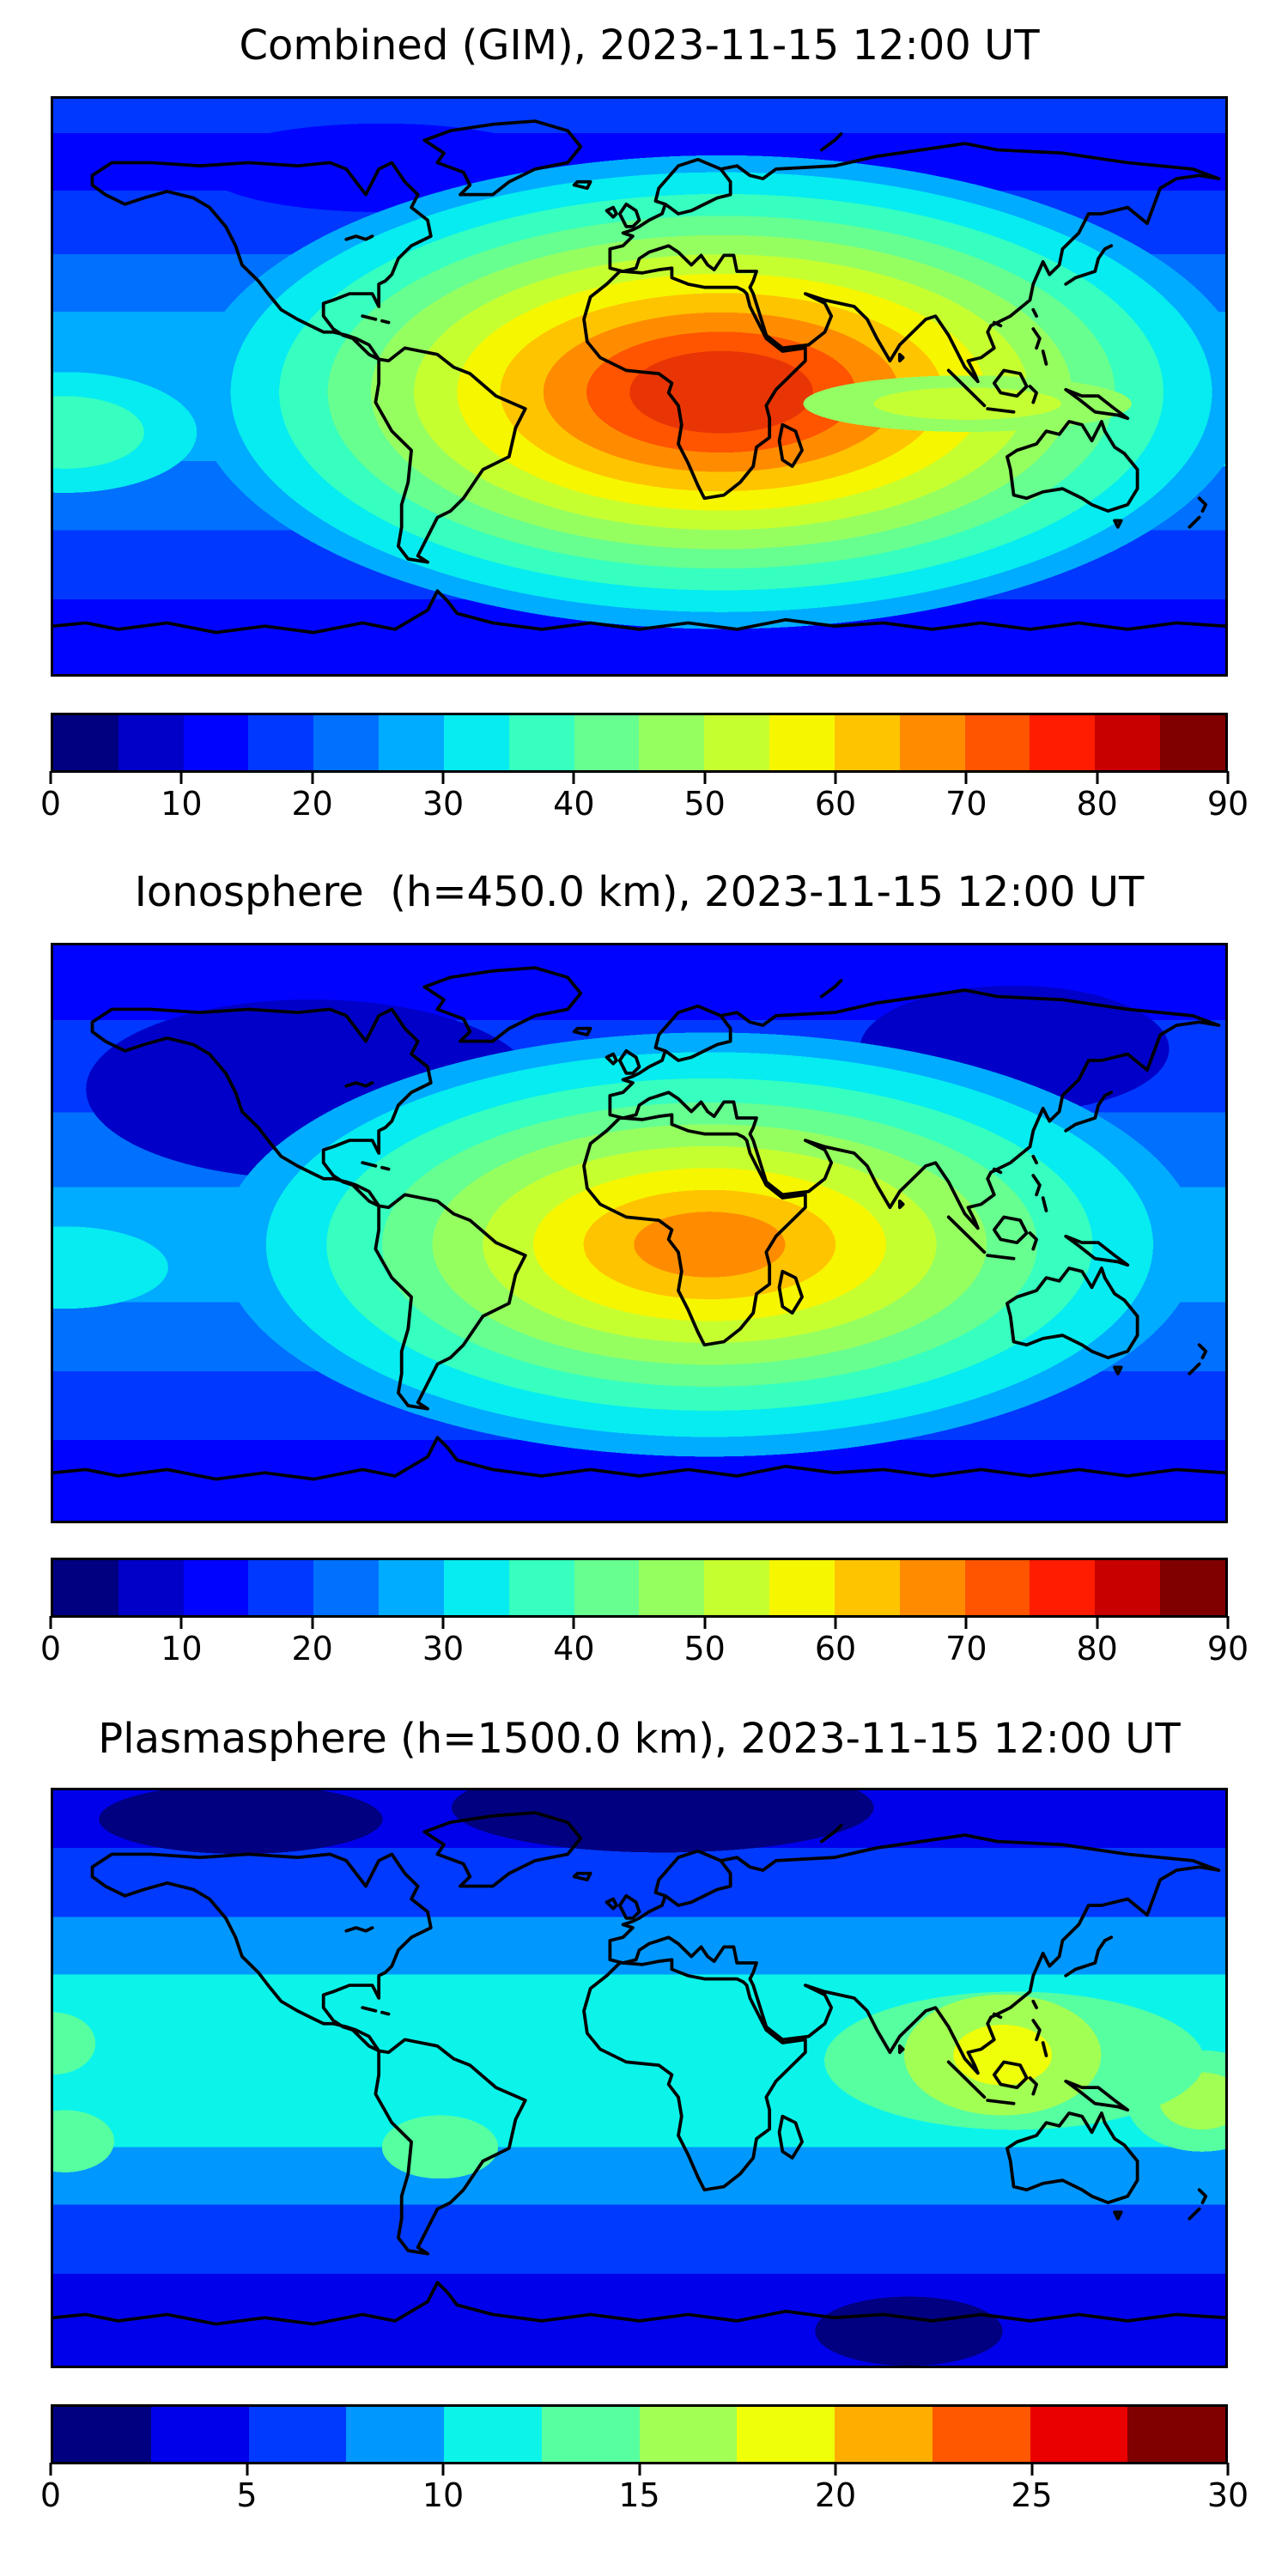  What do you see at coordinates (247, 2495) in the screenshot?
I see `colorbar-tick-label: 5` at bounding box center [247, 2495].